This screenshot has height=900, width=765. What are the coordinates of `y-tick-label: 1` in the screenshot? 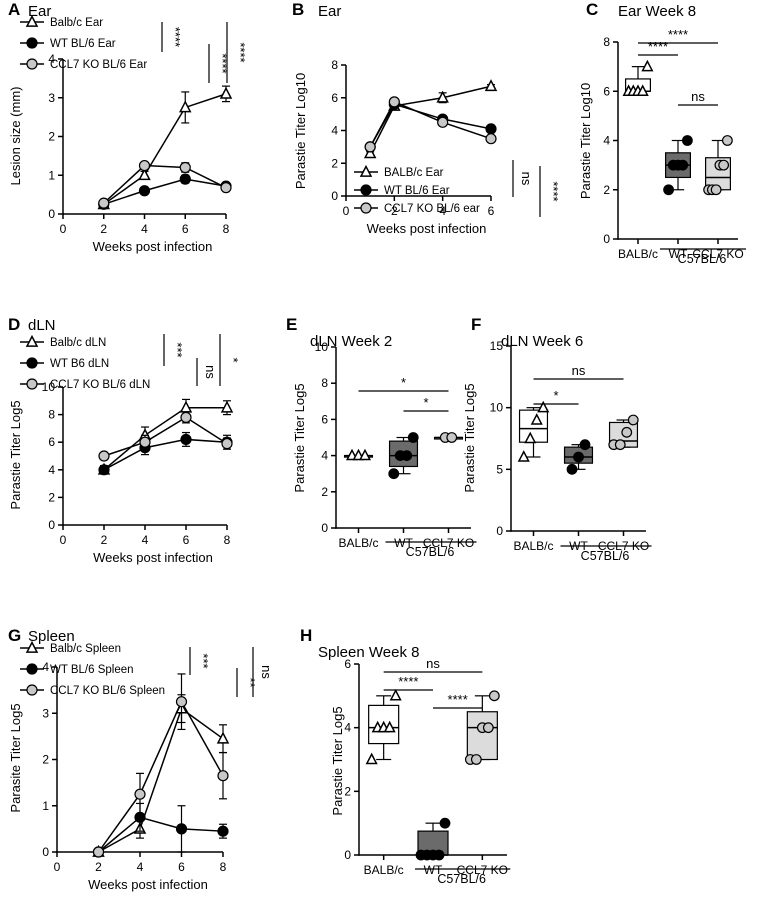 It's located at (51, 175).